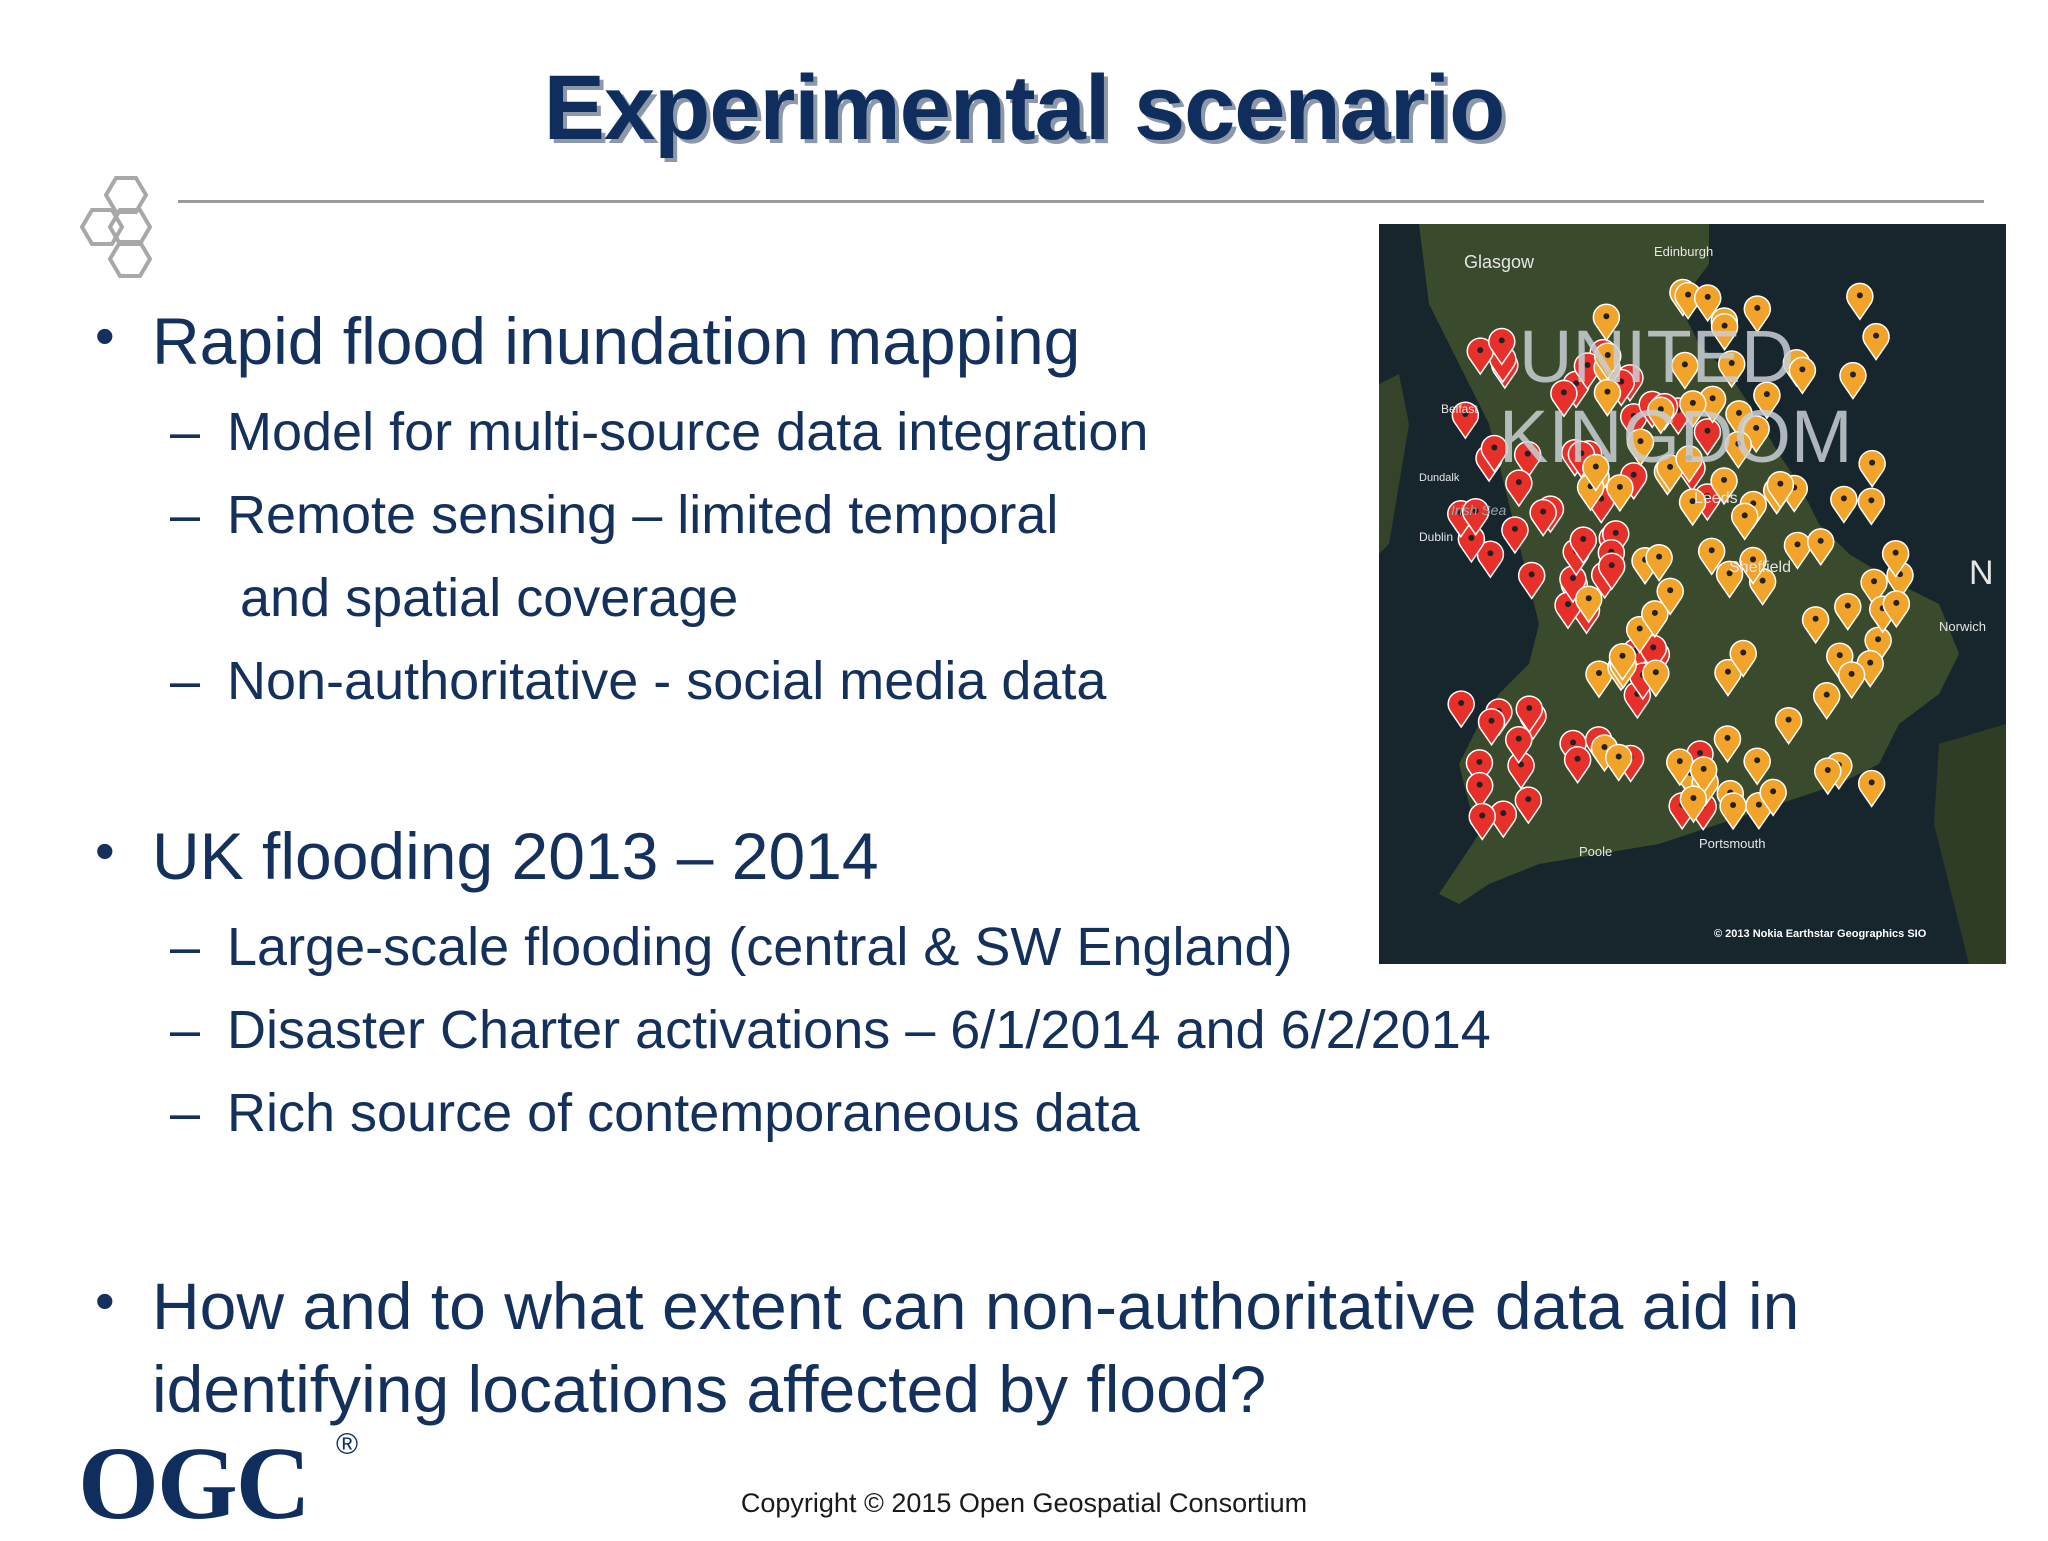 The height and width of the screenshot is (1541, 2048). What do you see at coordinates (1657, 356) in the screenshot?
I see `map-country-label-1: UNITED` at bounding box center [1657, 356].